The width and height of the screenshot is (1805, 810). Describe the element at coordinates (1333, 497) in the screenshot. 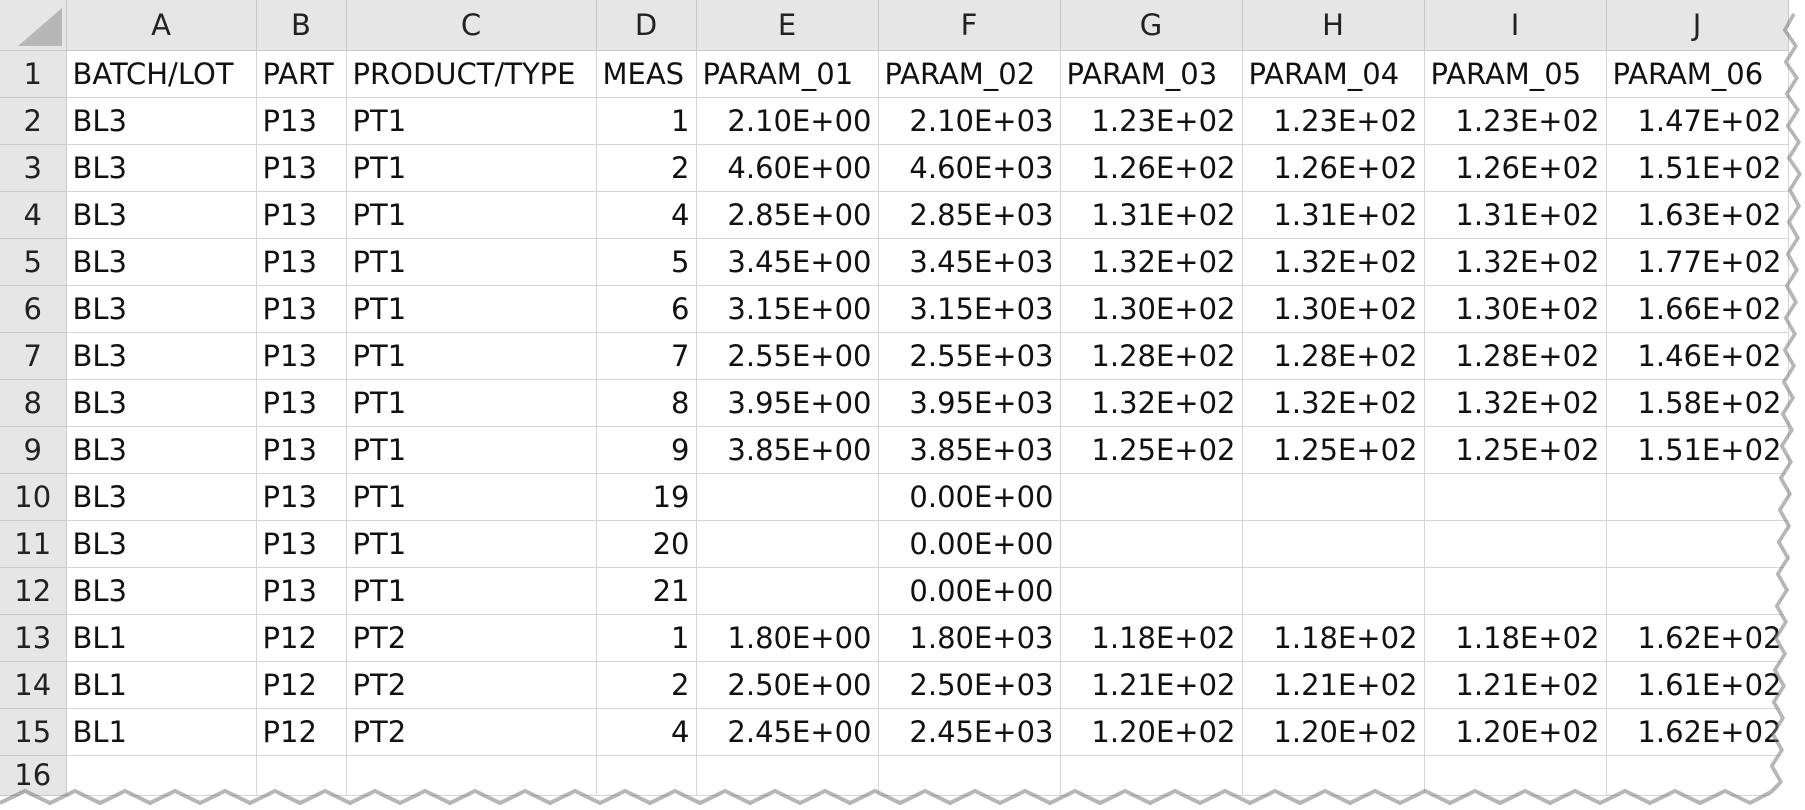

I see `cell-h10` at that location.